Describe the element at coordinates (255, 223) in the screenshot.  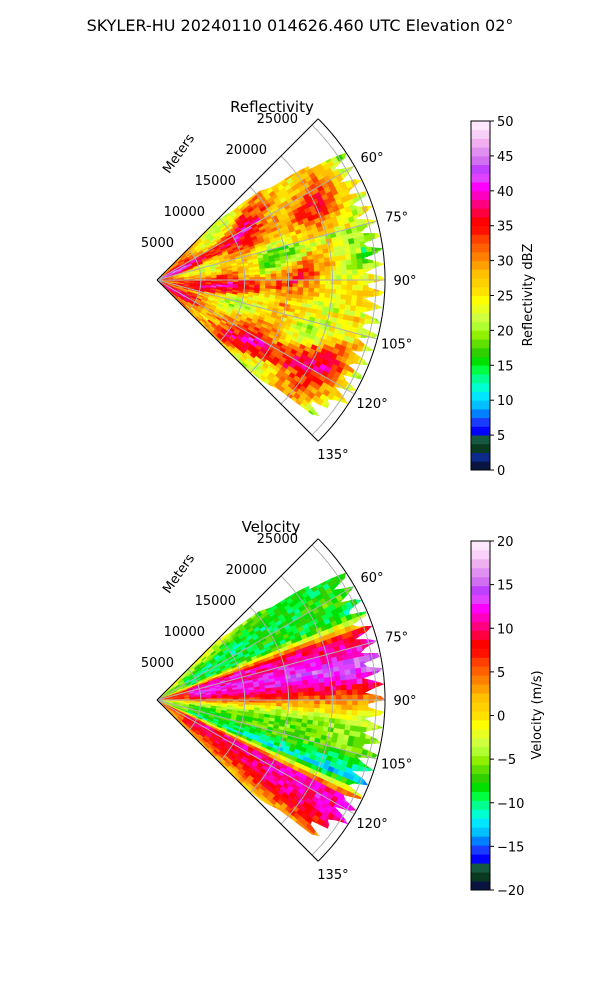
I see `azimuth-gridline` at that location.